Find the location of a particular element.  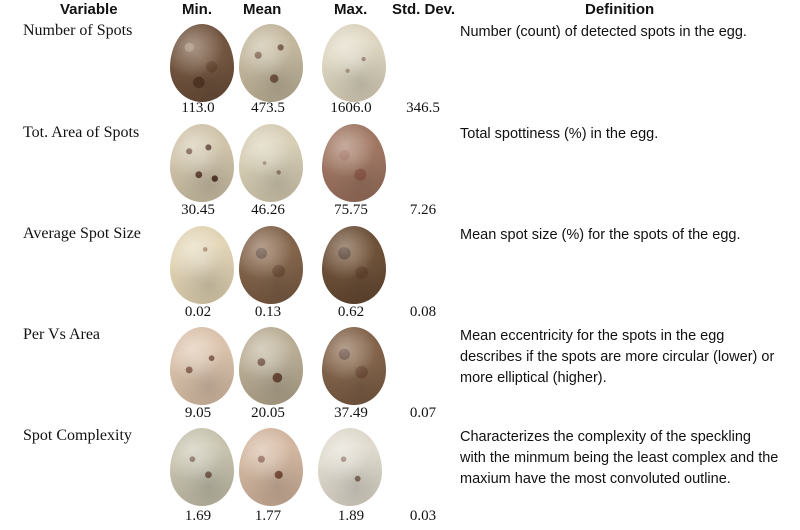

row-name: Number of Spots is located at coordinates (78, 30).